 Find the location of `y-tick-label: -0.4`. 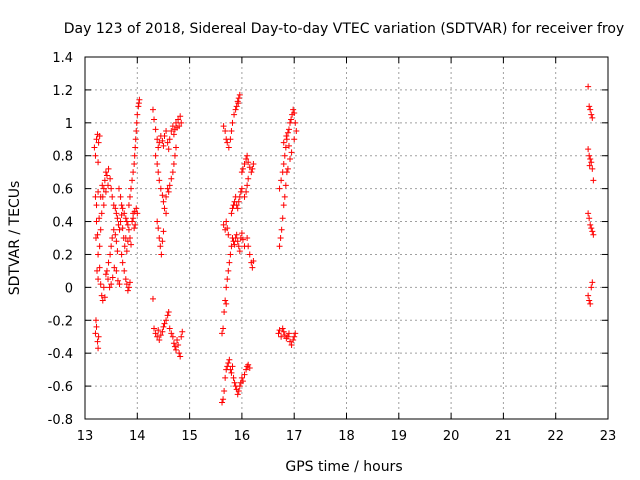

y-tick-label: -0.4 is located at coordinates (60, 354).